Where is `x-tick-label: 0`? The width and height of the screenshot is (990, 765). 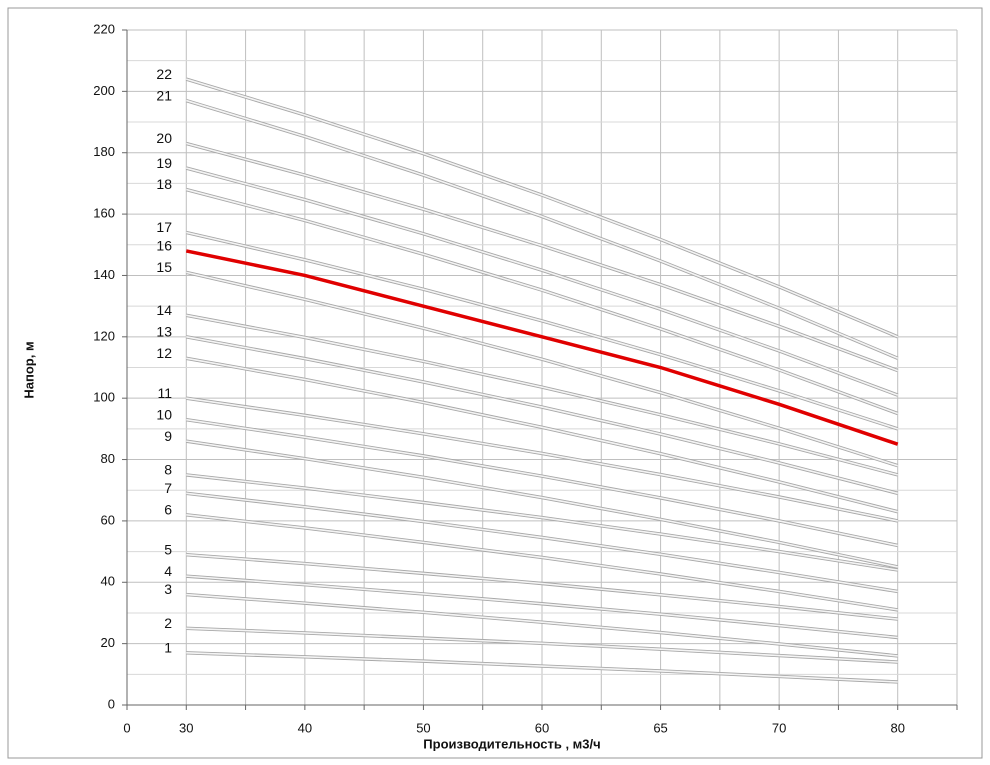
x-tick-label: 0 is located at coordinates (126, 727).